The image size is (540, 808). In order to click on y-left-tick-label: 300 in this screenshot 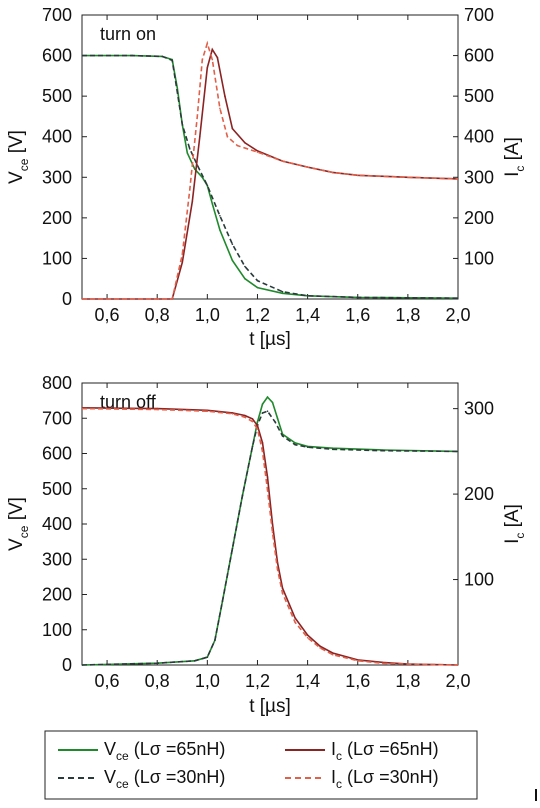, I will do `click(57, 177)`.